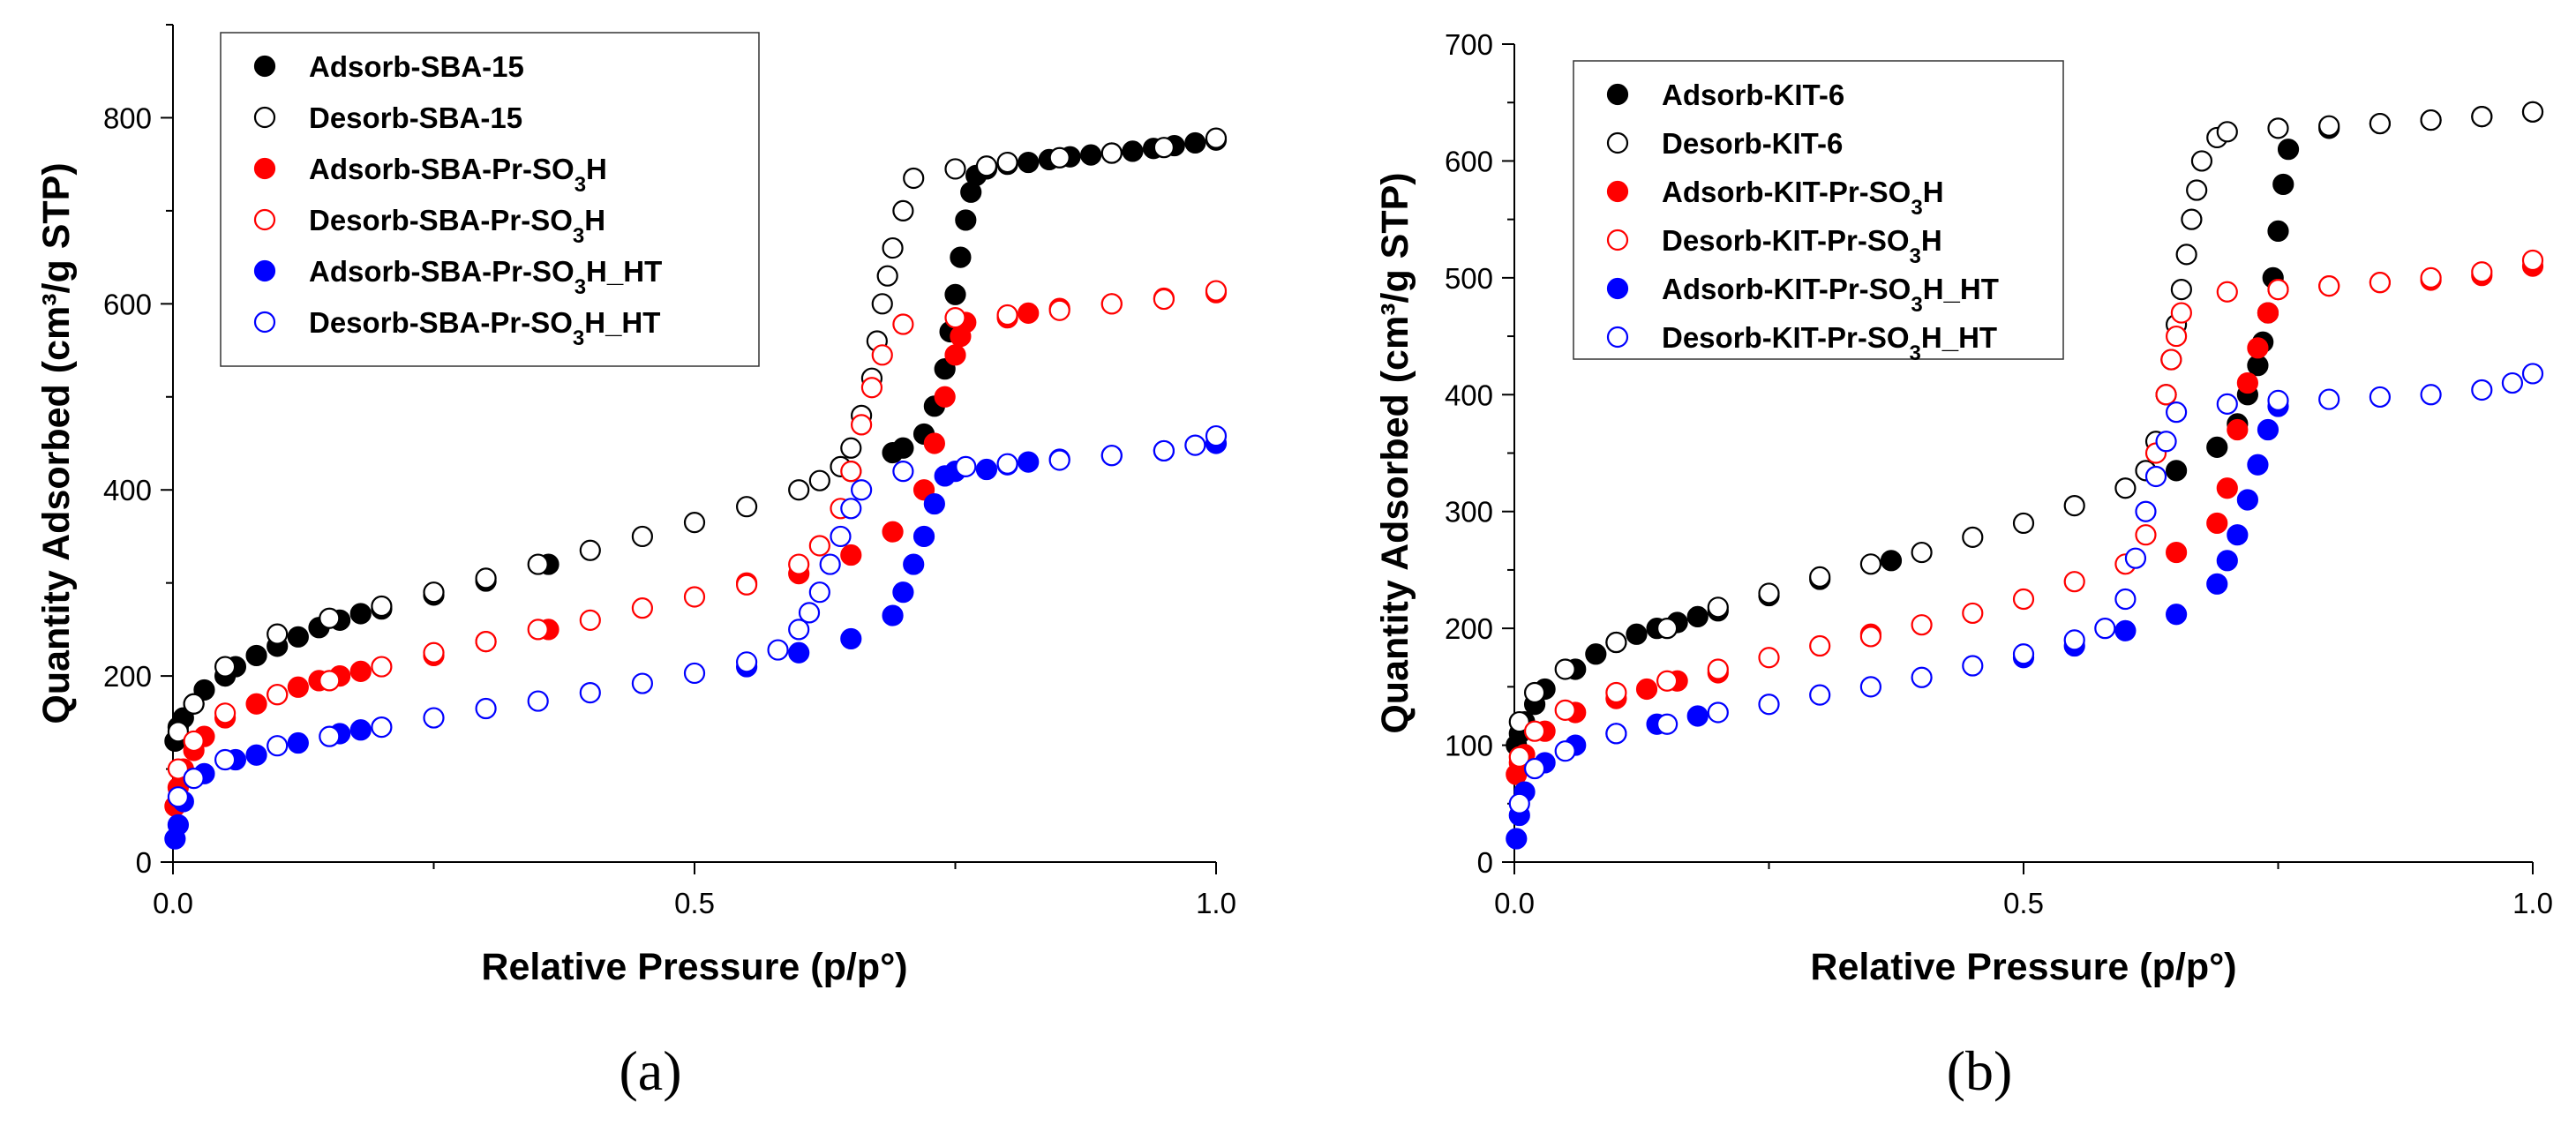 This screenshot has width=2576, height=1125. What do you see at coordinates (650, 1070) in the screenshot?
I see `panel-label: (a)` at bounding box center [650, 1070].